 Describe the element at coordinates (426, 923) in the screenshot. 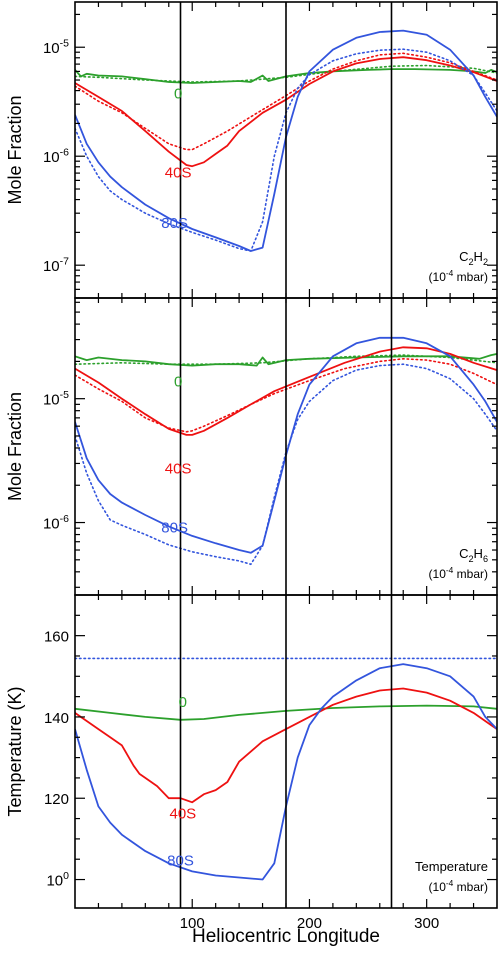

I see `x-tick-label: 300` at that location.